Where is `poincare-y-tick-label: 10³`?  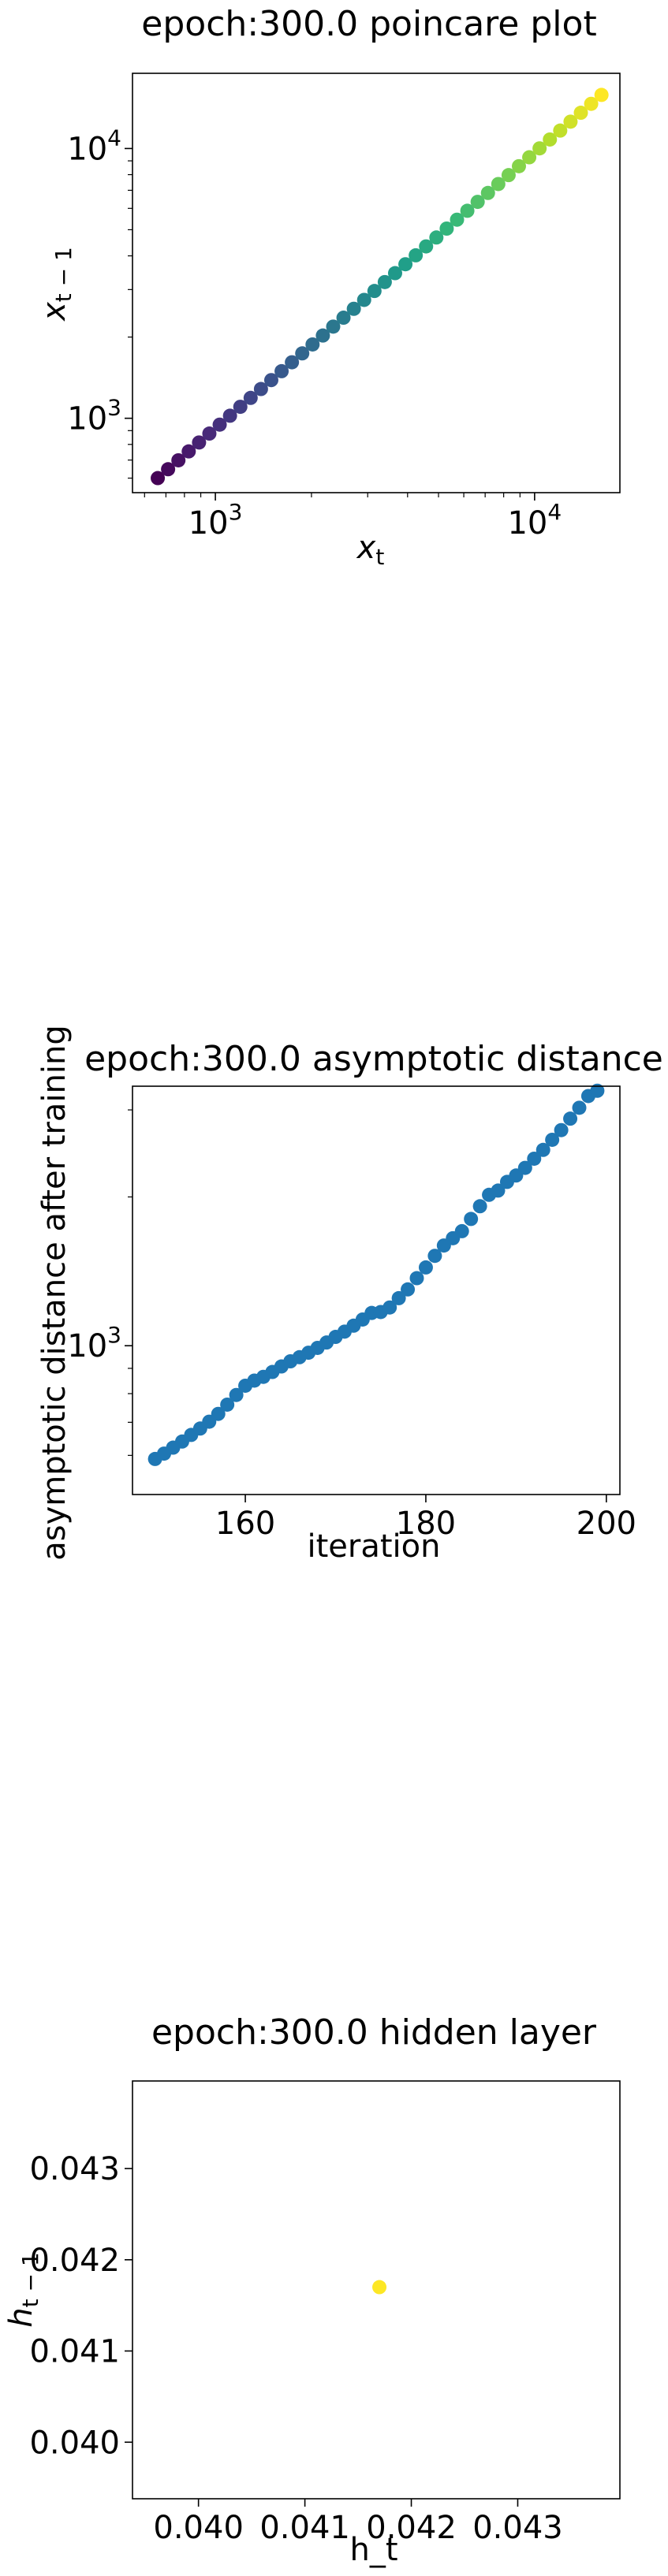
poincare-y-tick-label: 10³ is located at coordinates (94, 416).